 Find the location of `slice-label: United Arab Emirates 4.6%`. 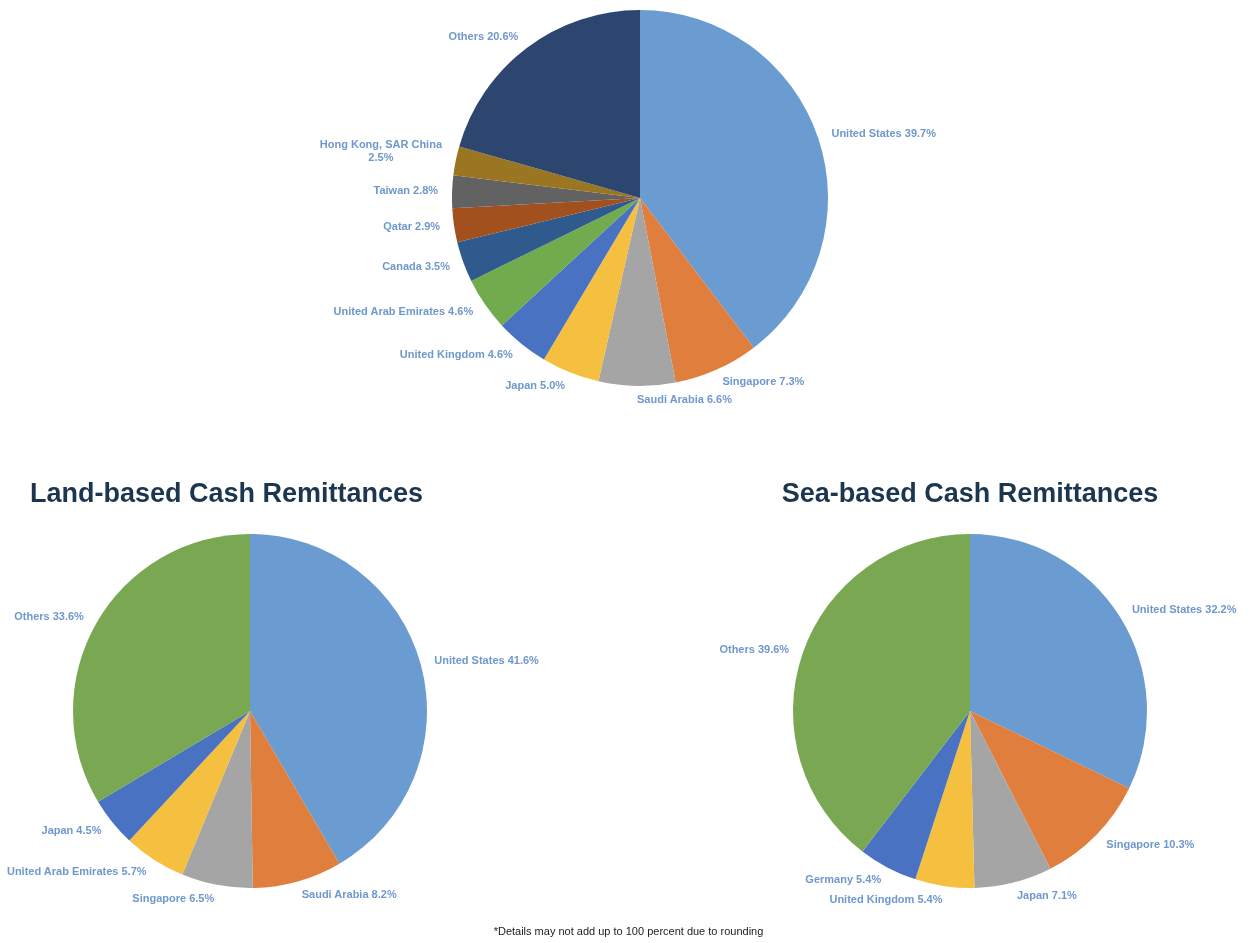

slice-label: United Arab Emirates 4.6% is located at coordinates (403, 311).